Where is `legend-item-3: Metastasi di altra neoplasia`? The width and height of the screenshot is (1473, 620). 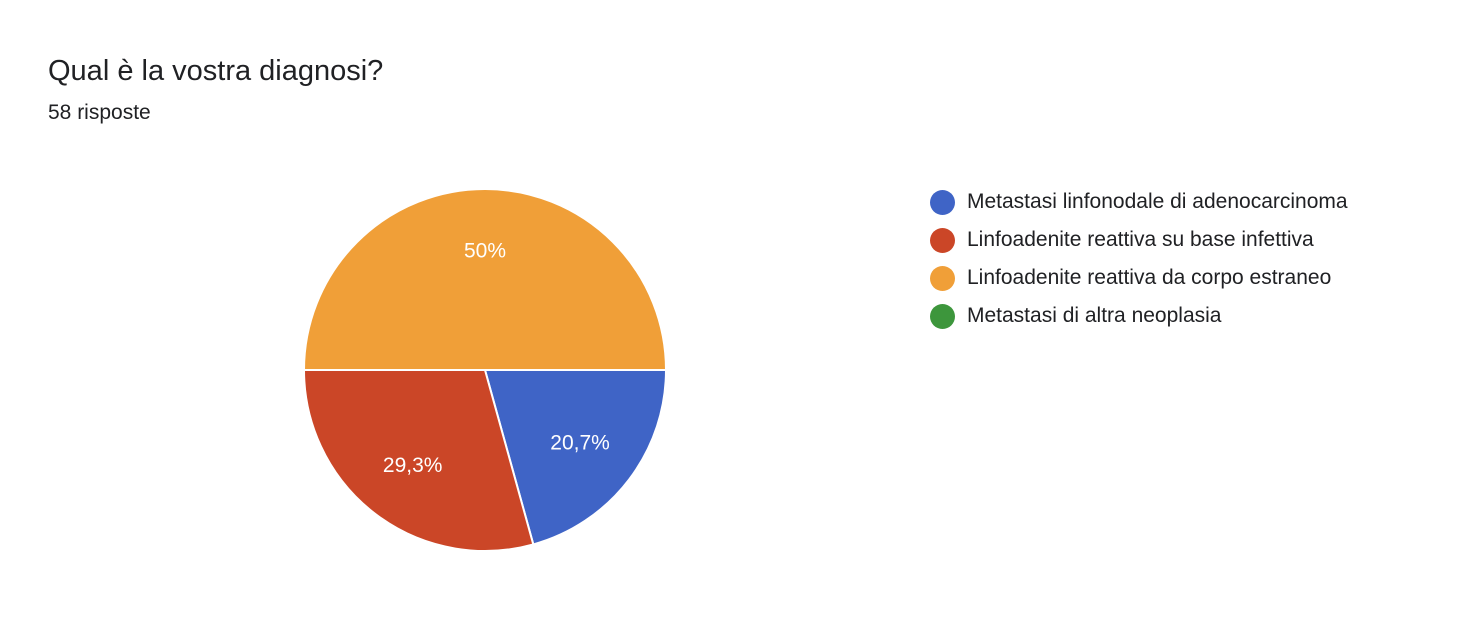 legend-item-3: Metastasi di altra neoplasia is located at coordinates (1180, 316).